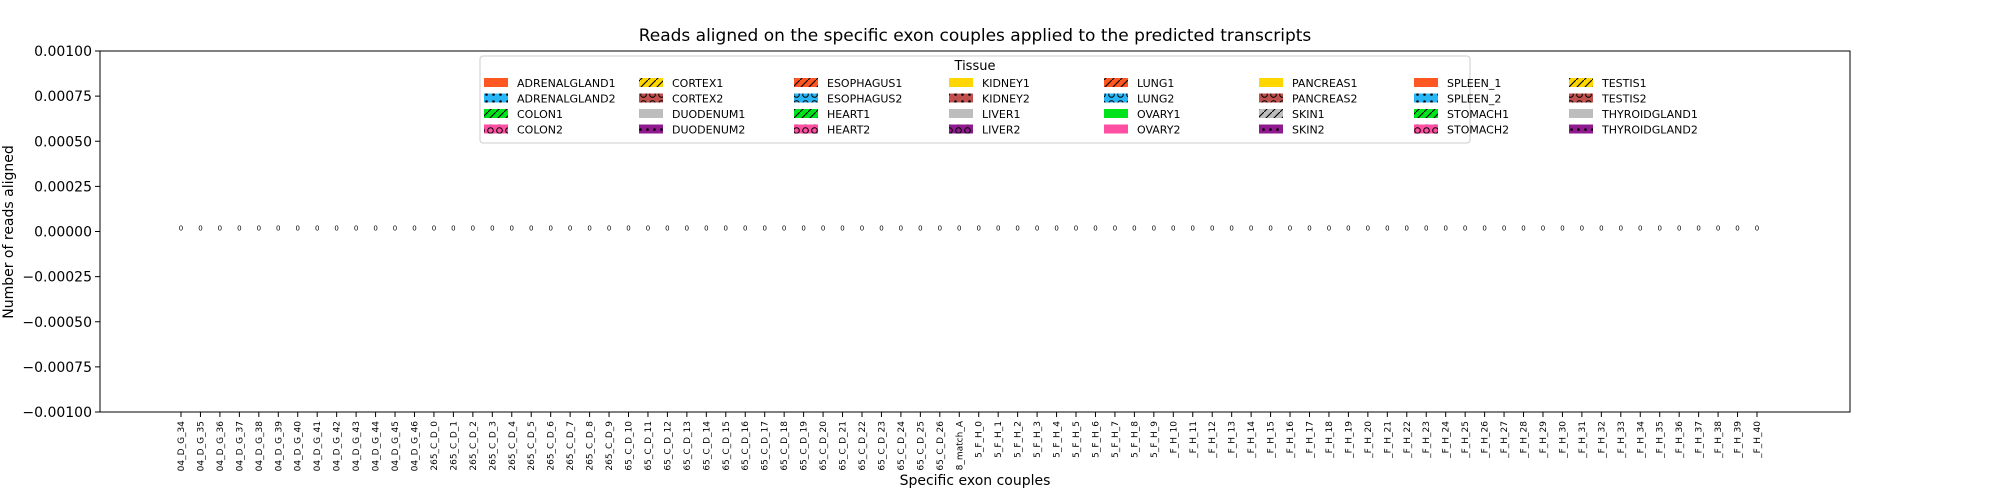 The image size is (2000, 500). I want to click on y-tick-label: 0.00000, so click(63, 233).